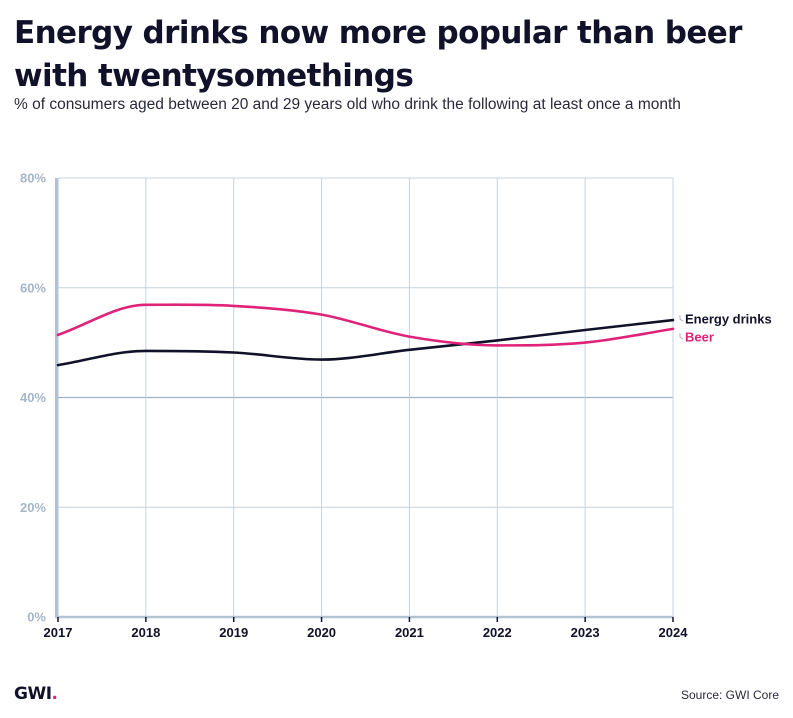 The height and width of the screenshot is (718, 793). What do you see at coordinates (681, 336) in the screenshot?
I see `label-connector-beer` at bounding box center [681, 336].